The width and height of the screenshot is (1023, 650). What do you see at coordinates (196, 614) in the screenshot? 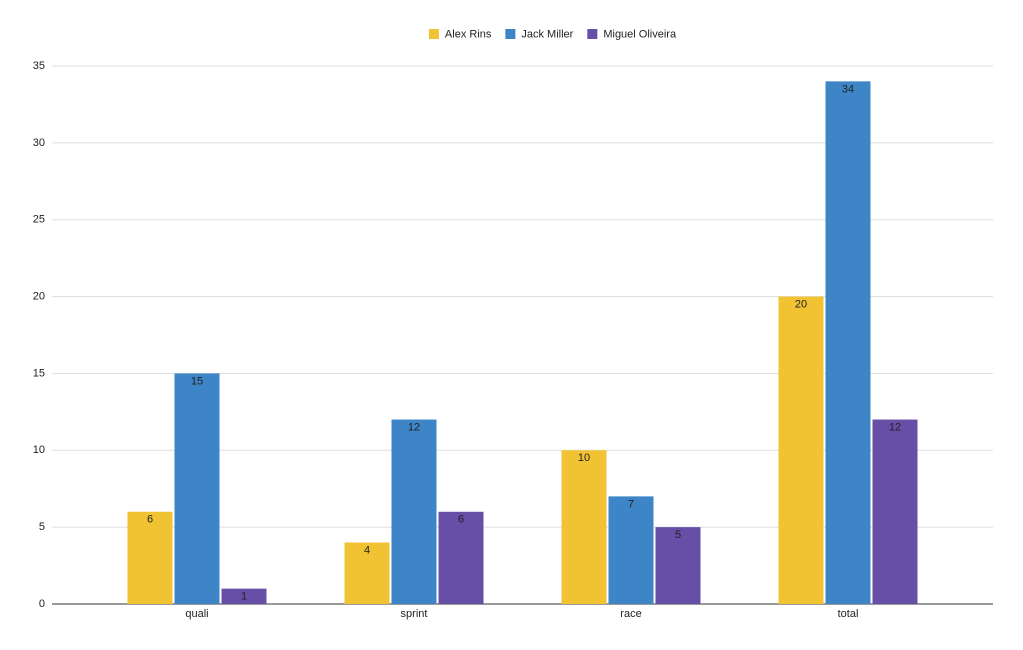
I see `x-tick-label: quali` at bounding box center [196, 614].